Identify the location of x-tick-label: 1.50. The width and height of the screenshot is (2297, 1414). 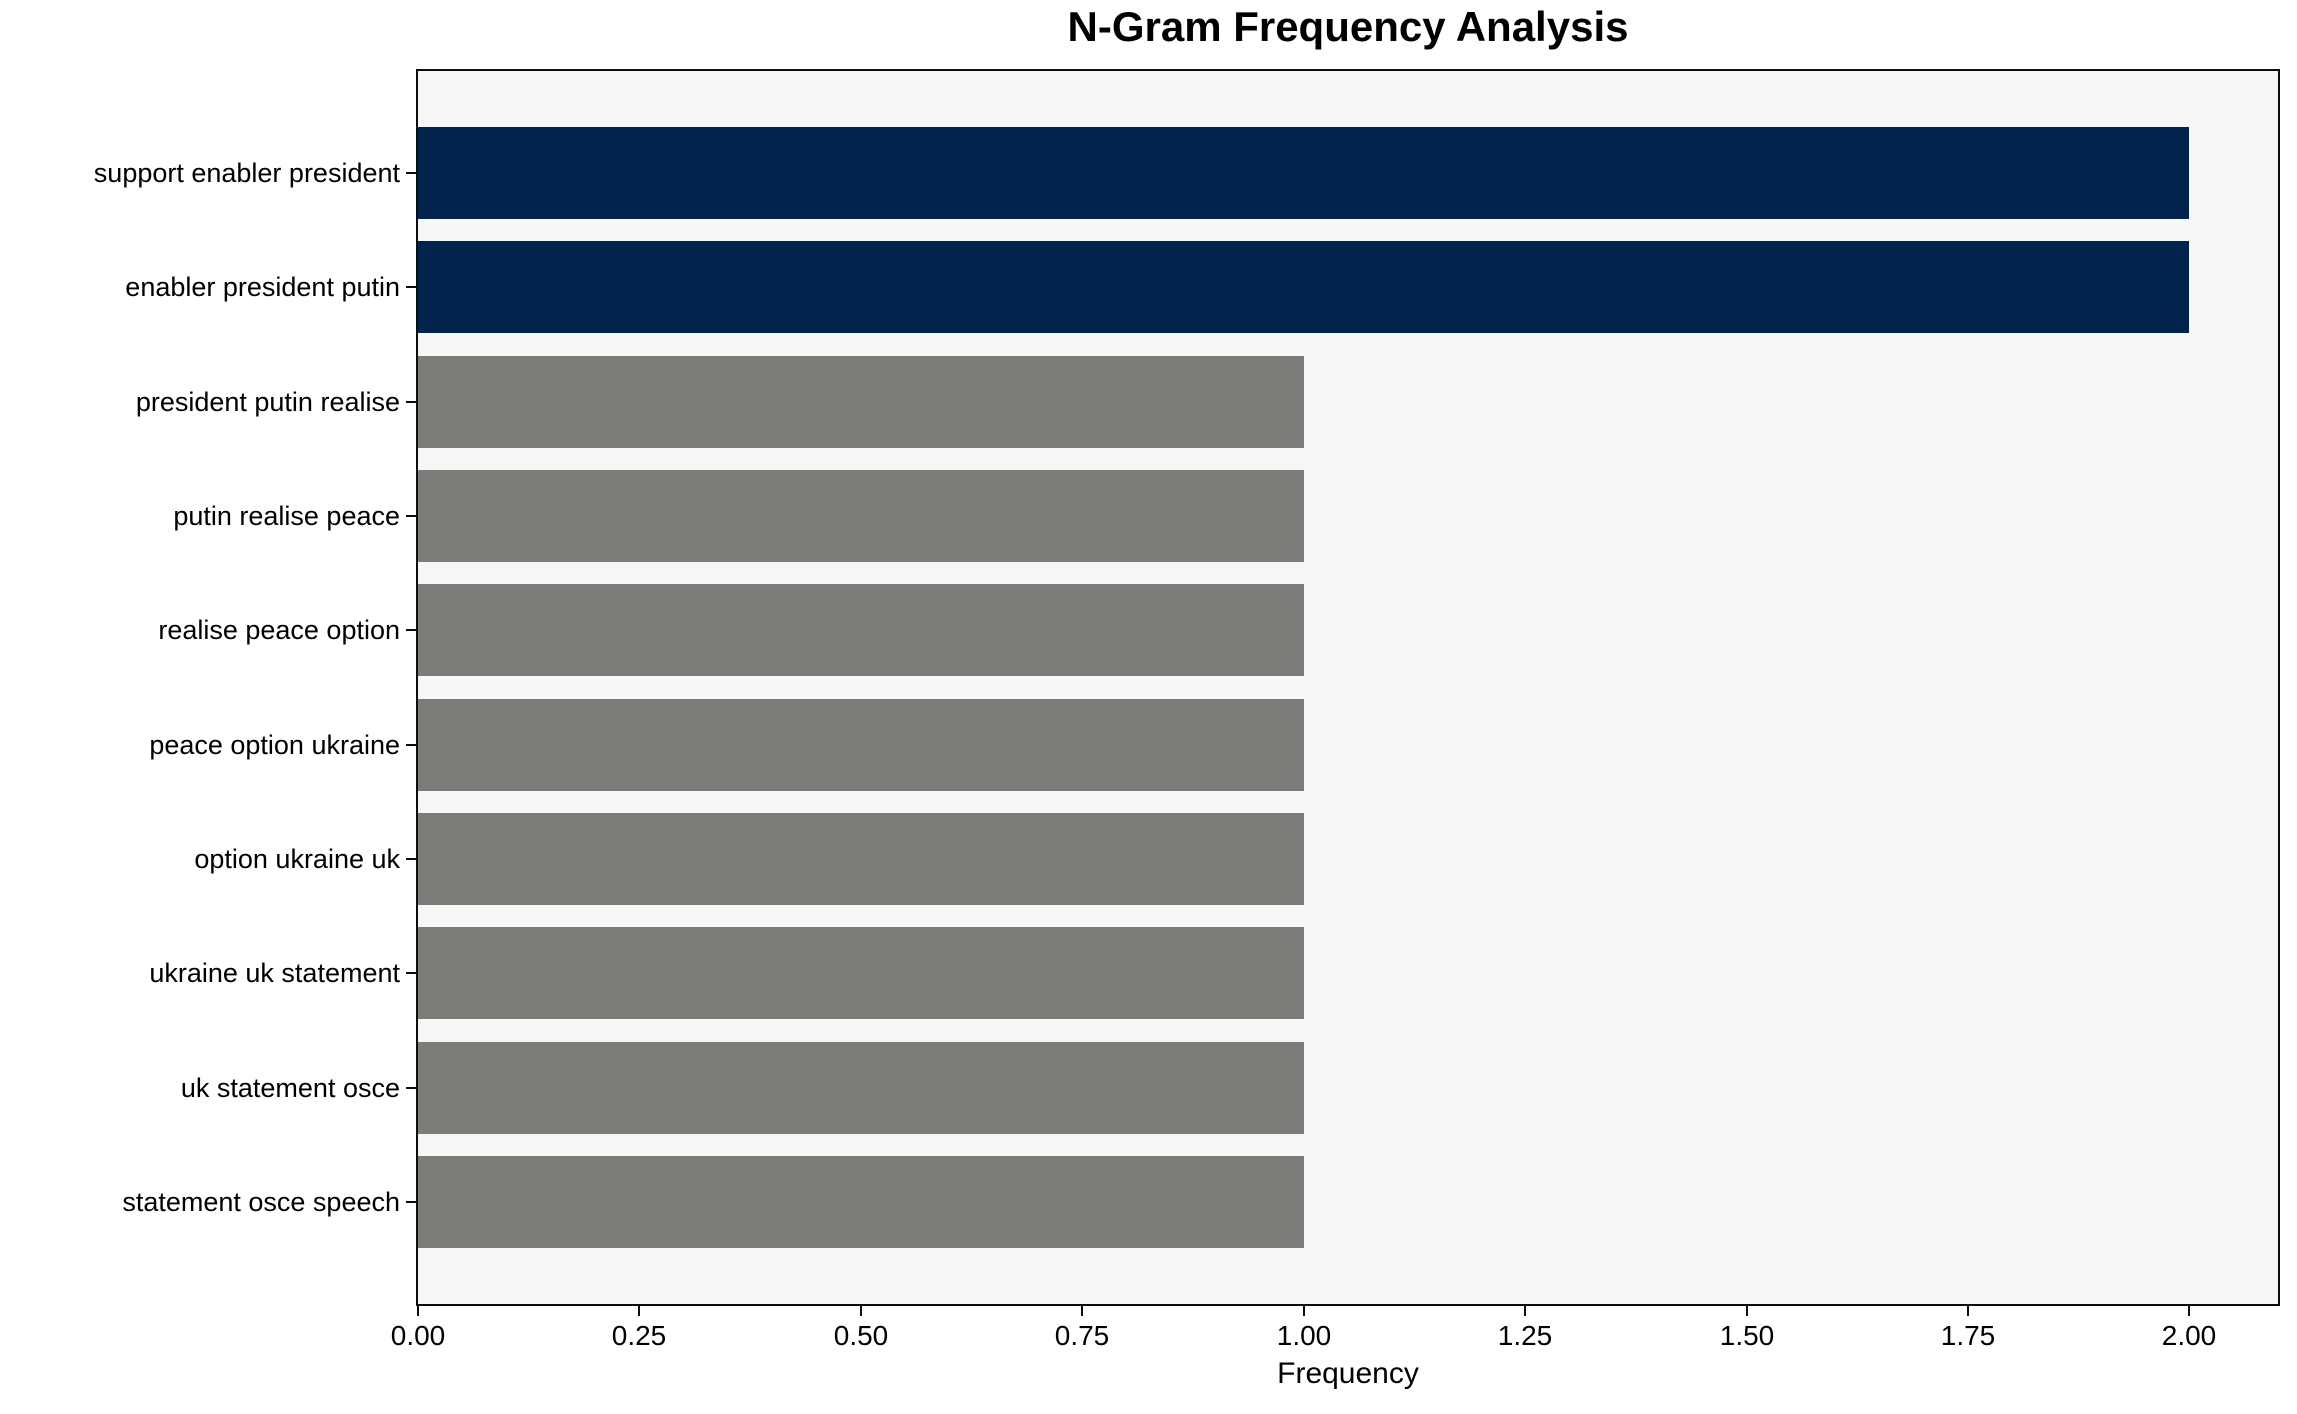
(1747, 1335).